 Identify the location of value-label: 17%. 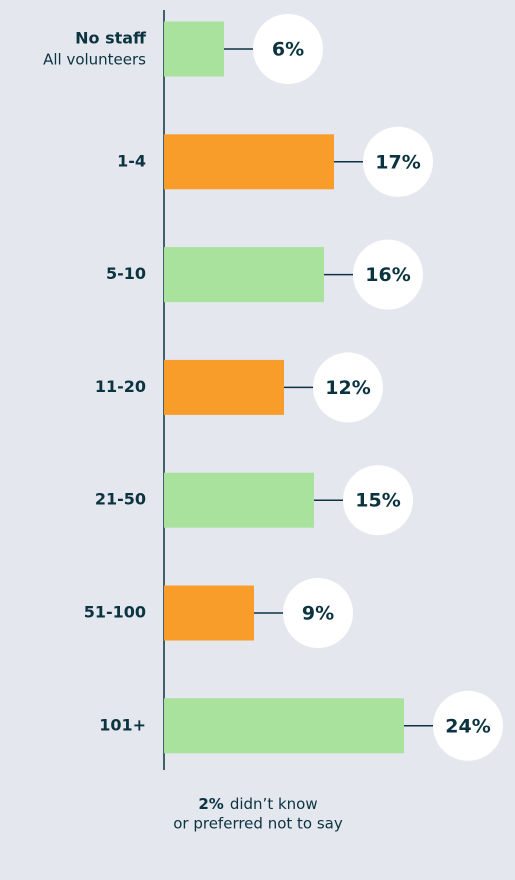
(397, 162).